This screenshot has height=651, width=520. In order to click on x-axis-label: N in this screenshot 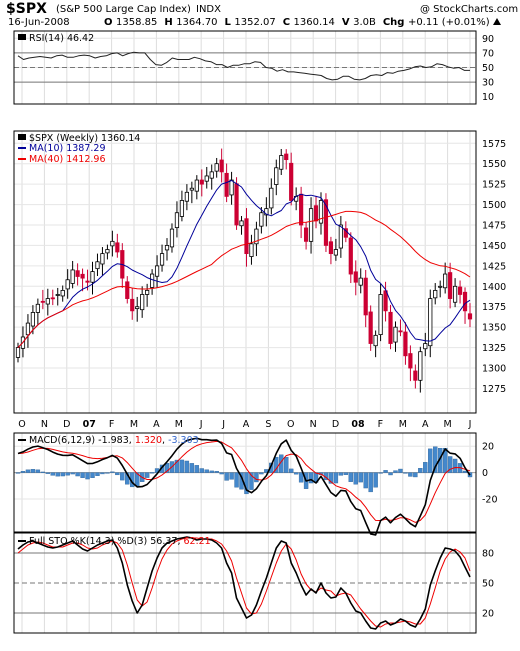, I will do `click(44, 424)`.